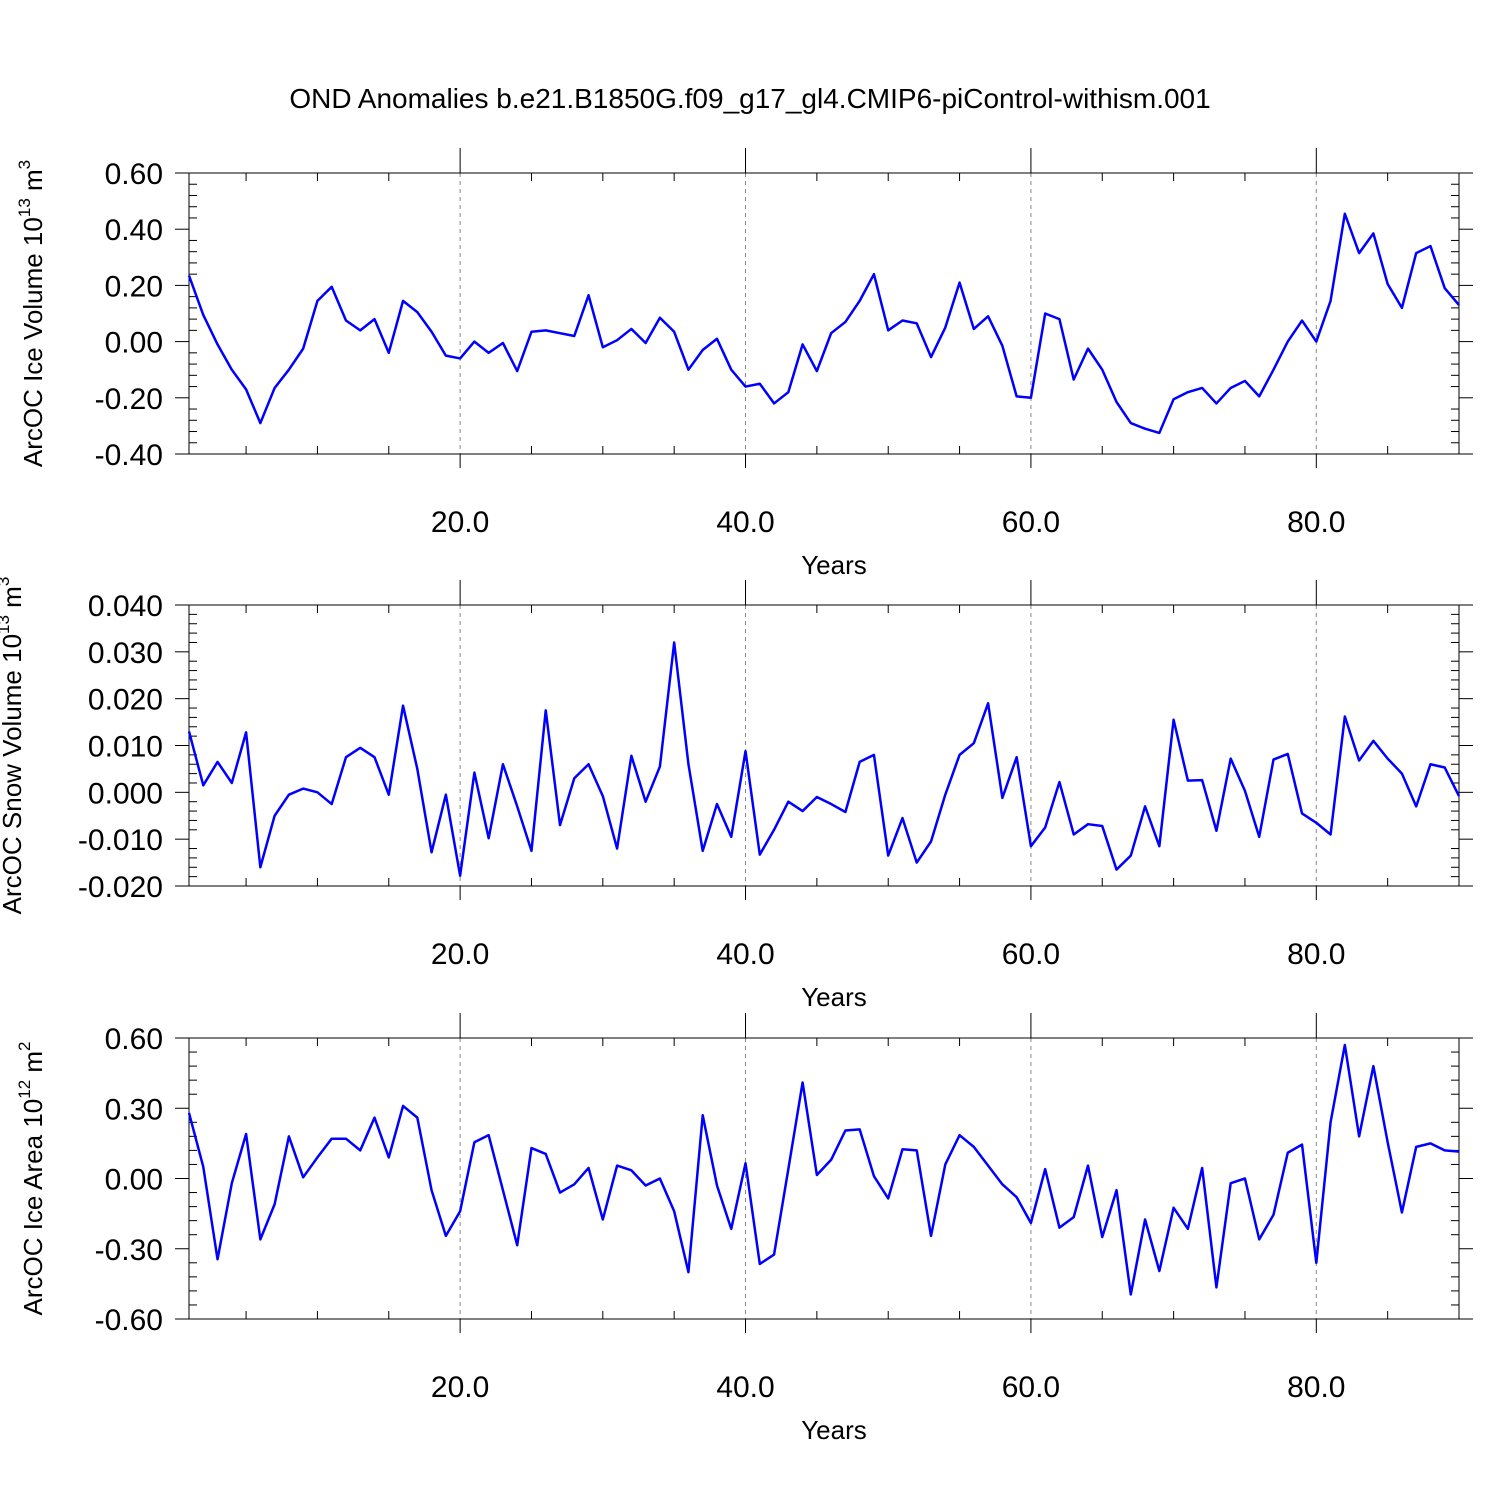 This screenshot has width=1500, height=1500. I want to click on y-axis-label: ArcOC Ice Area 1012 m2, so click(31, 1178).